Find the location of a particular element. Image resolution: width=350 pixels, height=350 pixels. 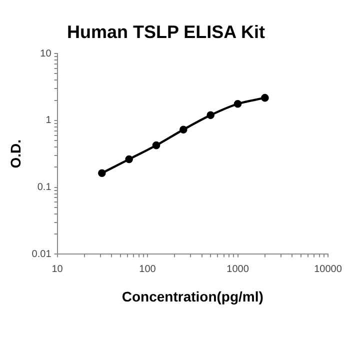

y-tick-label: 0.01 is located at coordinates (42, 254).